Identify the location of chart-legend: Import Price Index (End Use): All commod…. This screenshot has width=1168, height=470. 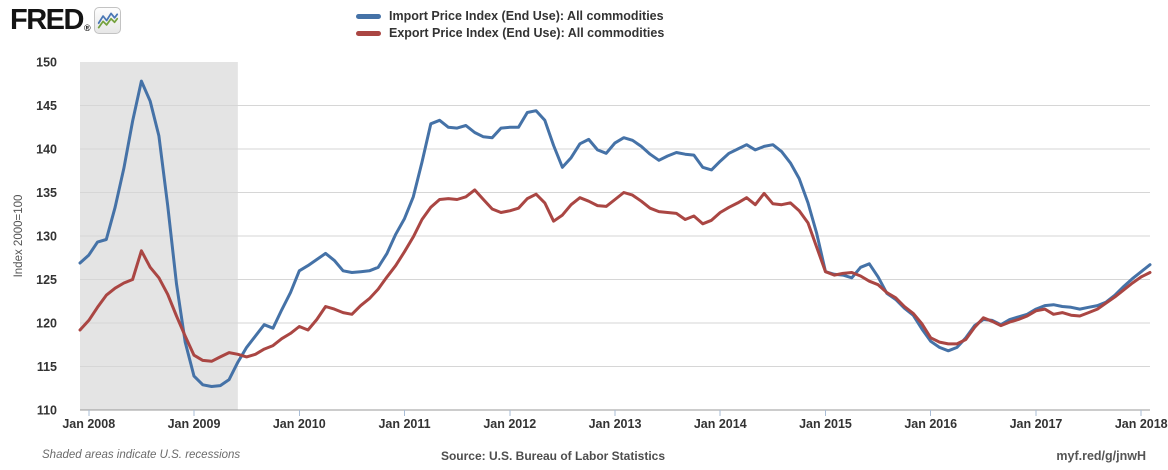
(510, 26).